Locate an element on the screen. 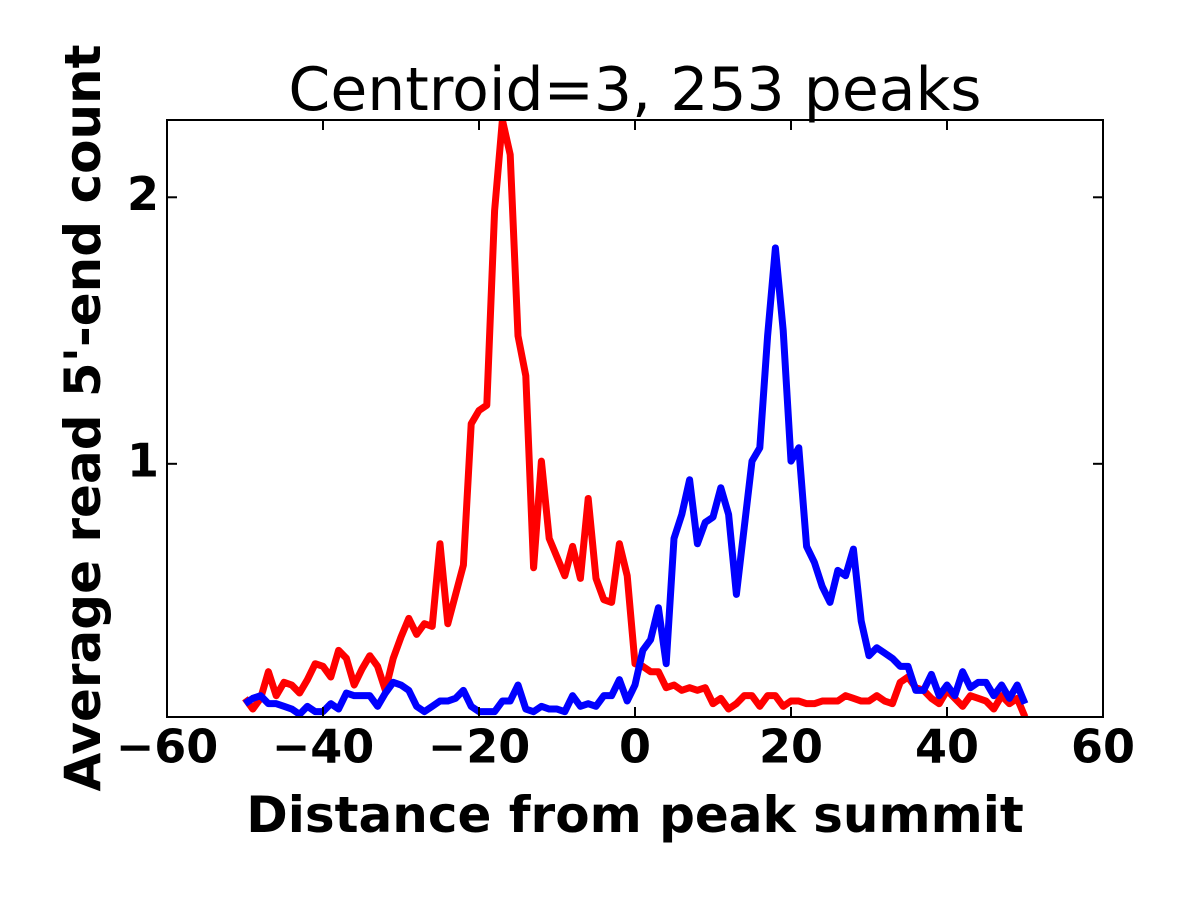 The image size is (1200, 900). x-tick-label: −60 is located at coordinates (167, 747).